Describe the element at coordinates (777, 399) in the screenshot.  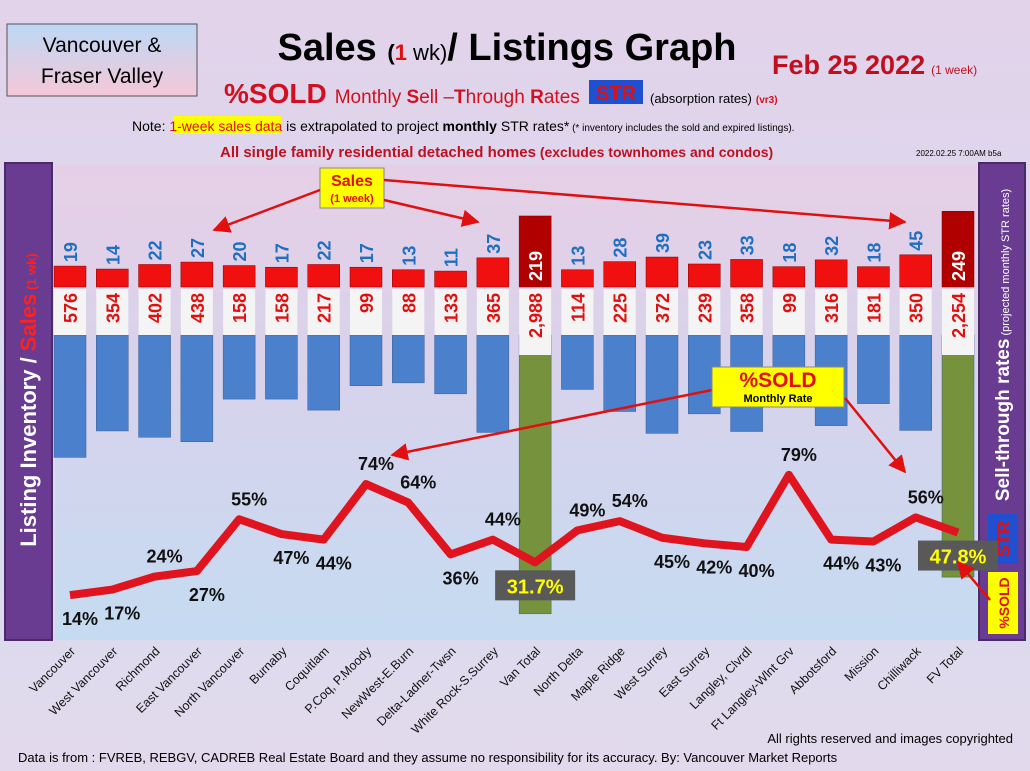
I see `annotation-text: Monthly Rate` at that location.